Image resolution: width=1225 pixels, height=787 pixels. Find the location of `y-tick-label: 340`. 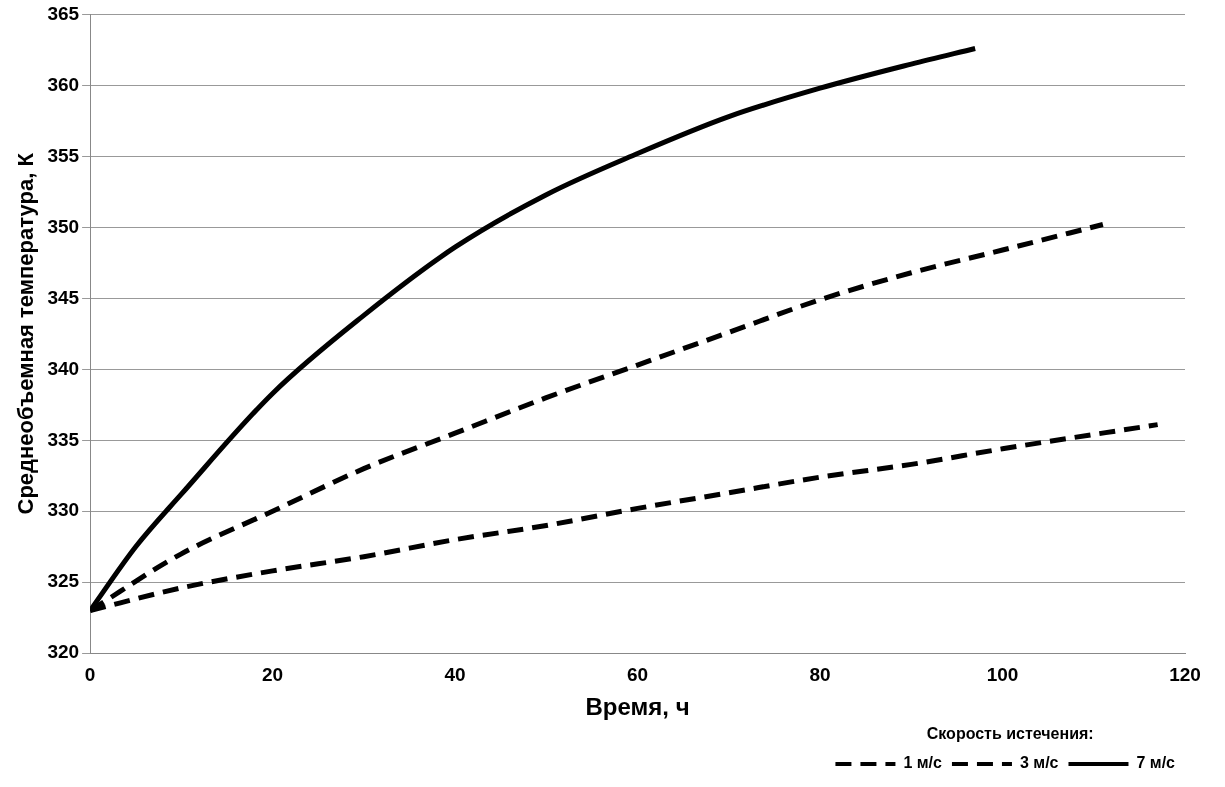

y-tick-label: 340 is located at coordinates (63, 368).